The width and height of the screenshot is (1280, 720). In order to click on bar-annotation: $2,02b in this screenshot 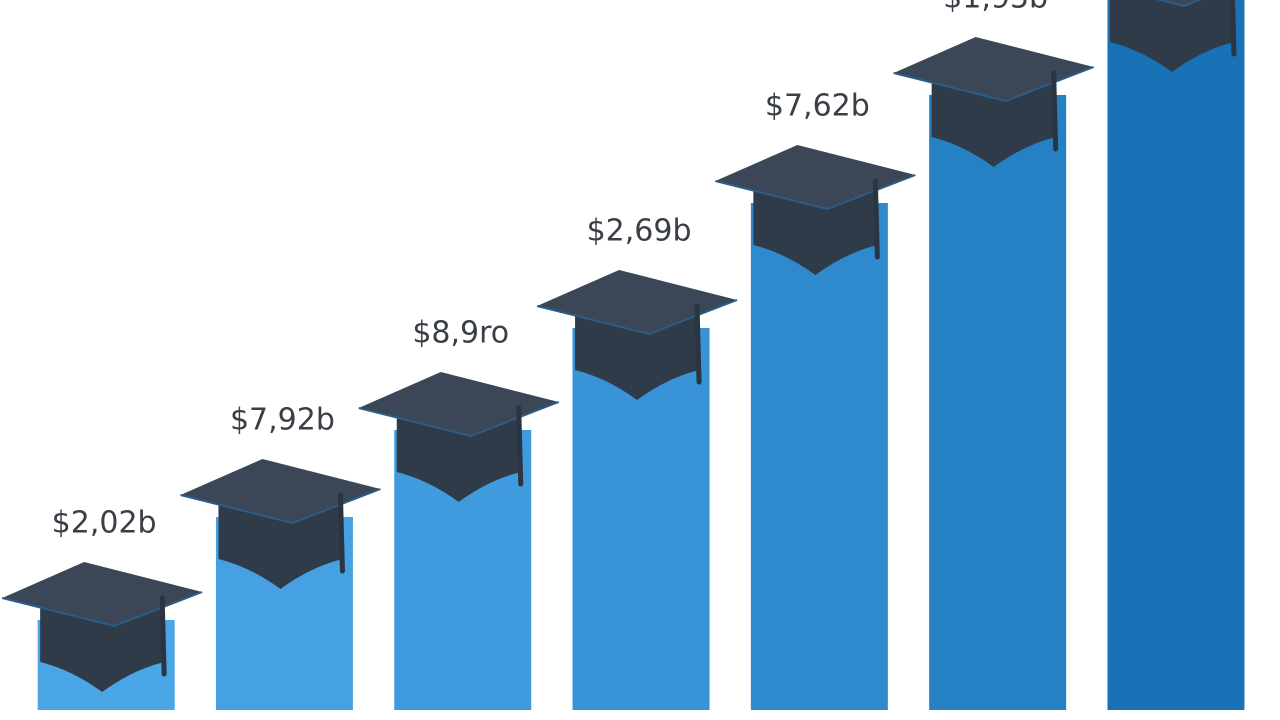, I will do `click(104, 523)`.